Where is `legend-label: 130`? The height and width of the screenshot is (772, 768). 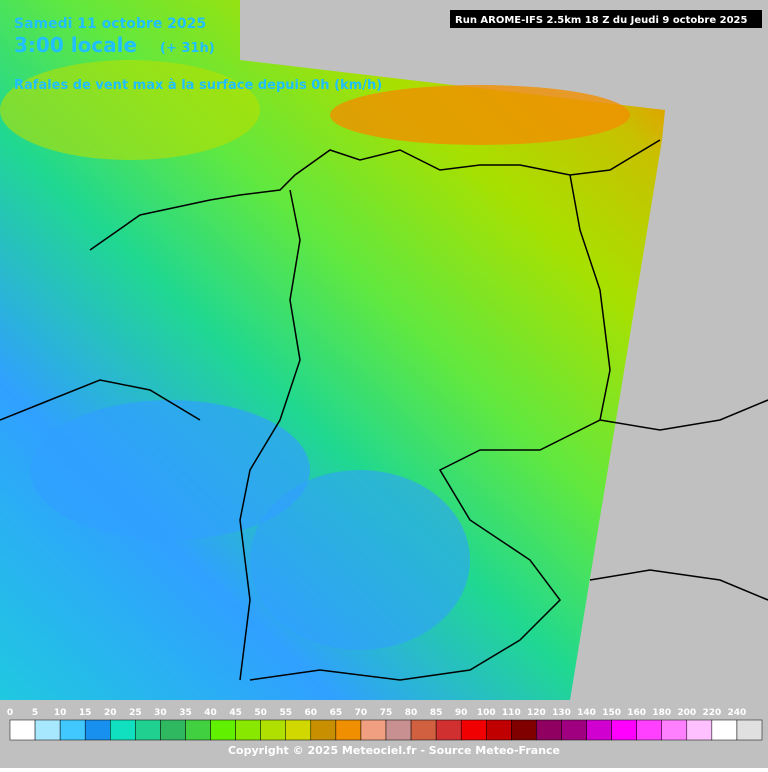 legend-label: 130 is located at coordinates (561, 713).